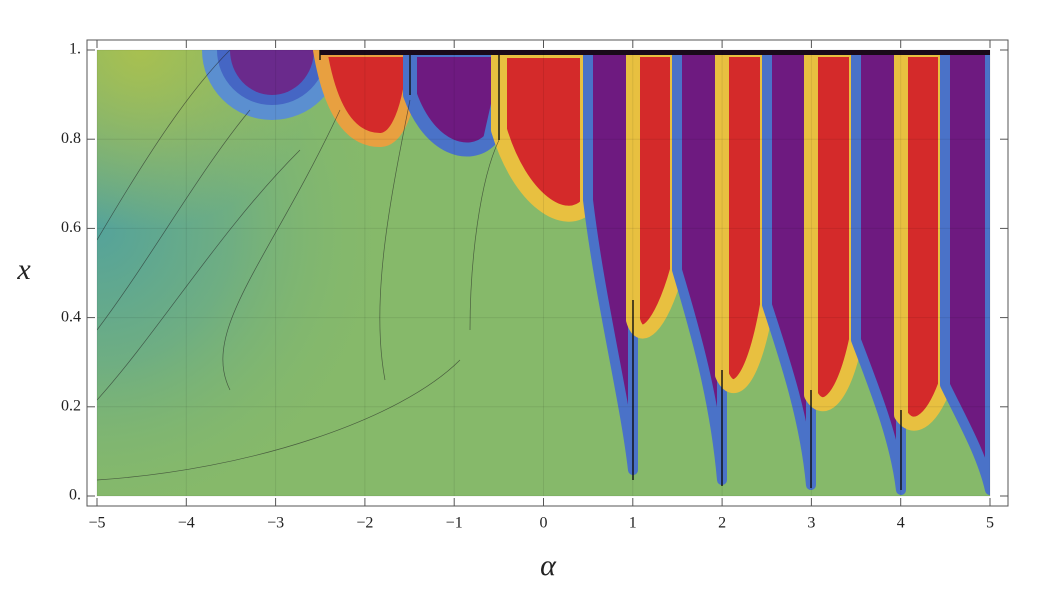  I want to click on x-tick-label: 1, so click(633, 523).